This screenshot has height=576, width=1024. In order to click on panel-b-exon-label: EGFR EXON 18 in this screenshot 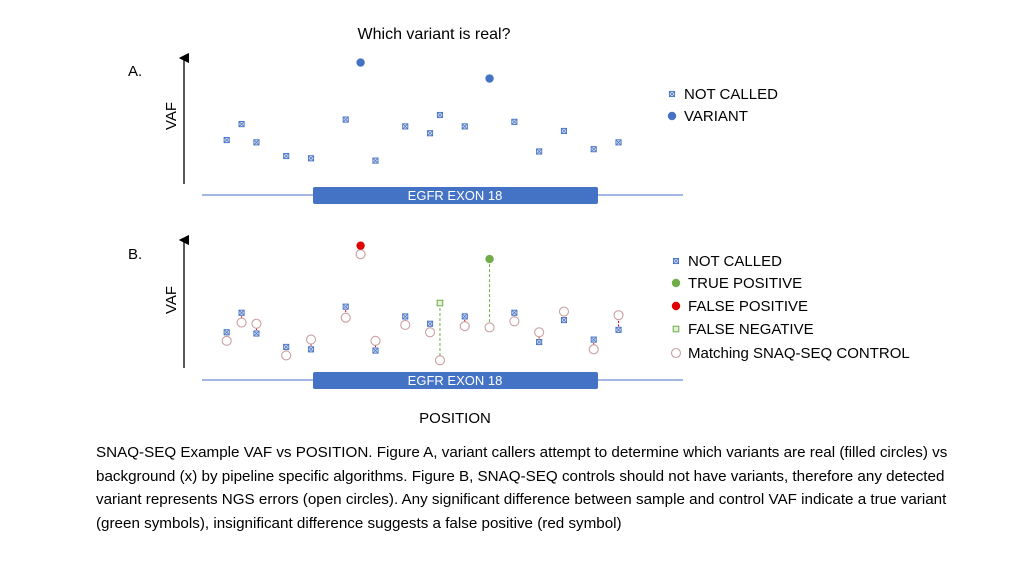, I will do `click(455, 380)`.